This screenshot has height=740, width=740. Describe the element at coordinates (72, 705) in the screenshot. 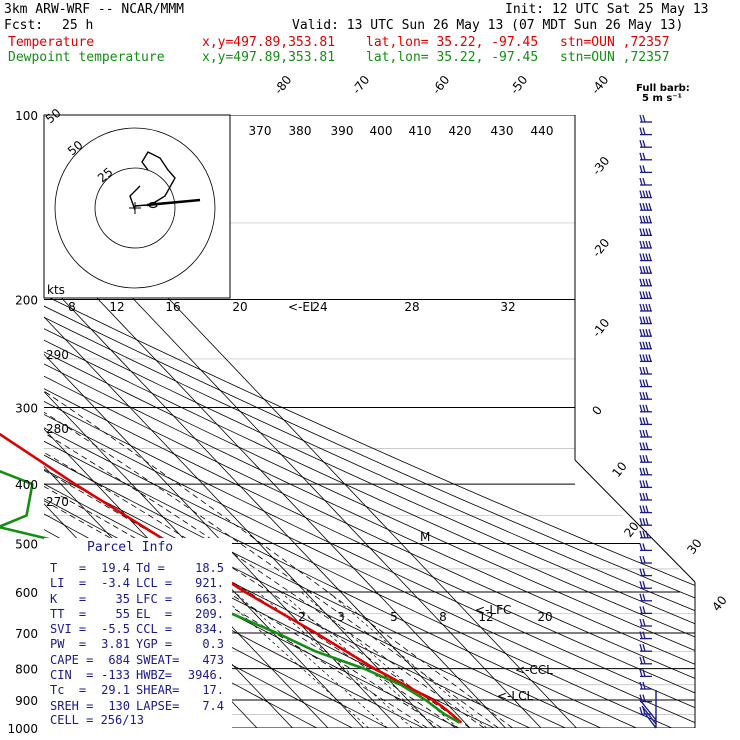

I see `parcel-key: SREH =` at that location.